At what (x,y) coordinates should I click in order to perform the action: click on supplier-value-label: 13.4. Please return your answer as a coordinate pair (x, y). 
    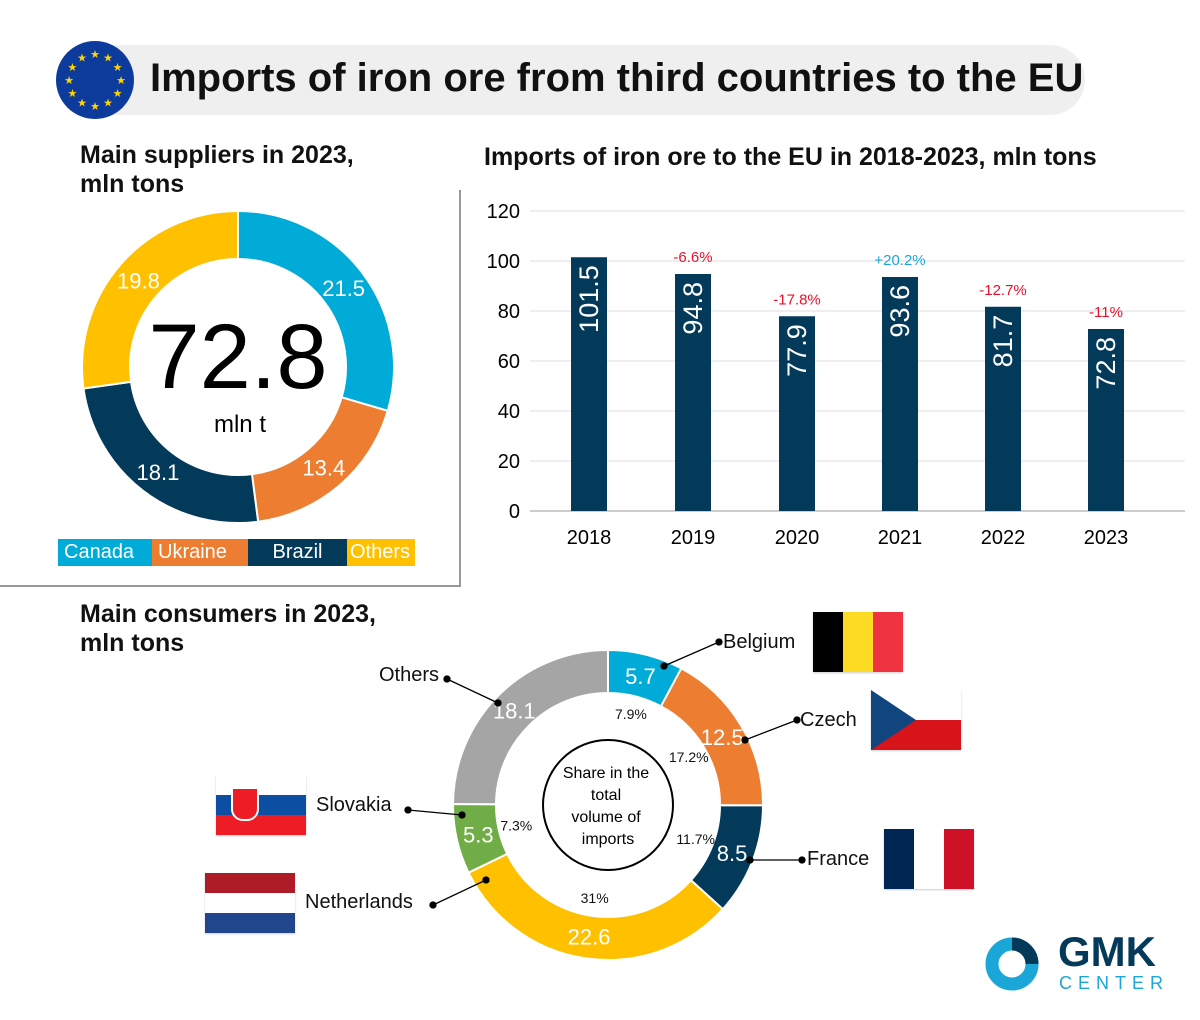
    Looking at the image, I should click on (323, 467).